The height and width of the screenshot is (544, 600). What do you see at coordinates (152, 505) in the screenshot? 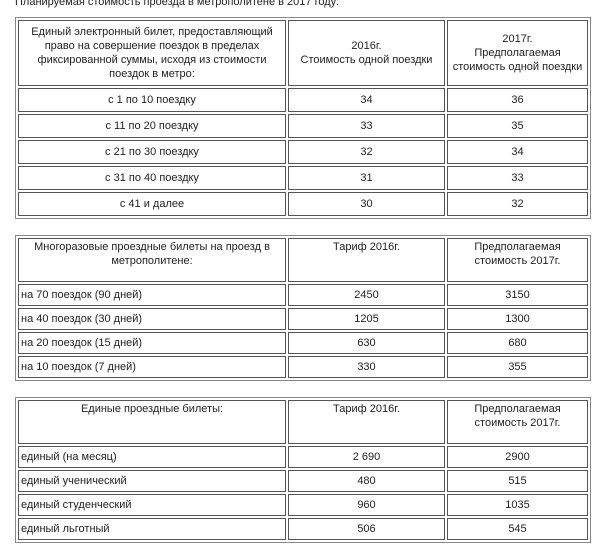
I see `row-label: единый студенческий` at bounding box center [152, 505].